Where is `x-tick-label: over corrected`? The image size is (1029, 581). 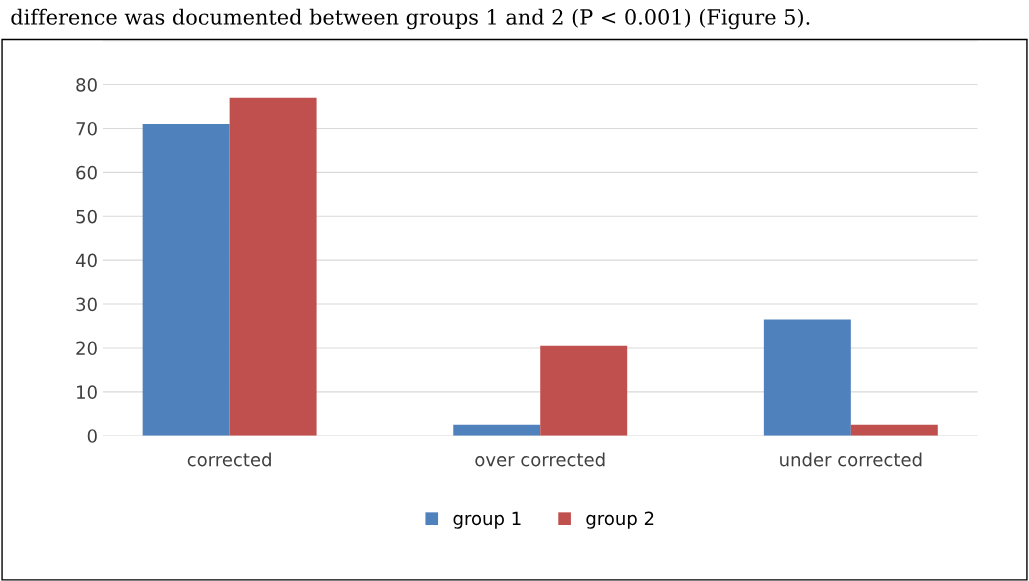
x-tick-label: over corrected is located at coordinates (540, 459).